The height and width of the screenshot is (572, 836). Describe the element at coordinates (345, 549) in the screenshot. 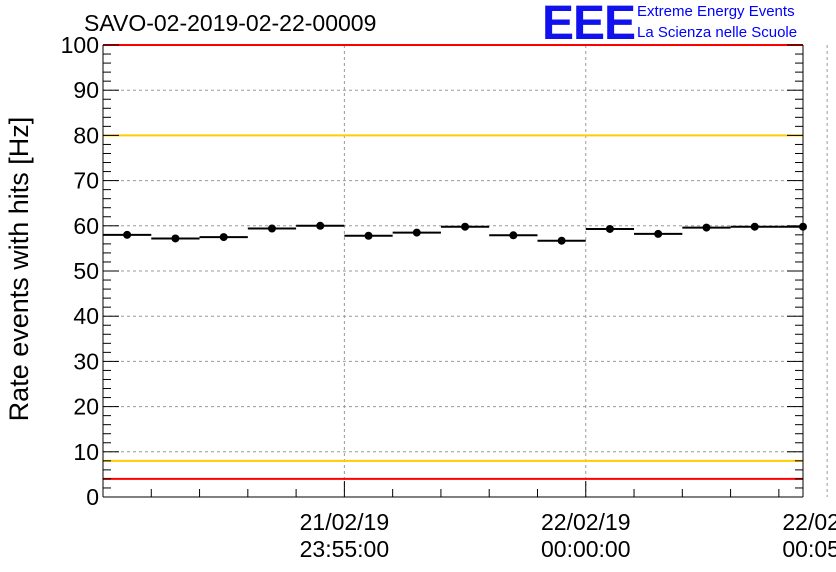

I see `x-tick-label-time: 23:55:00` at that location.